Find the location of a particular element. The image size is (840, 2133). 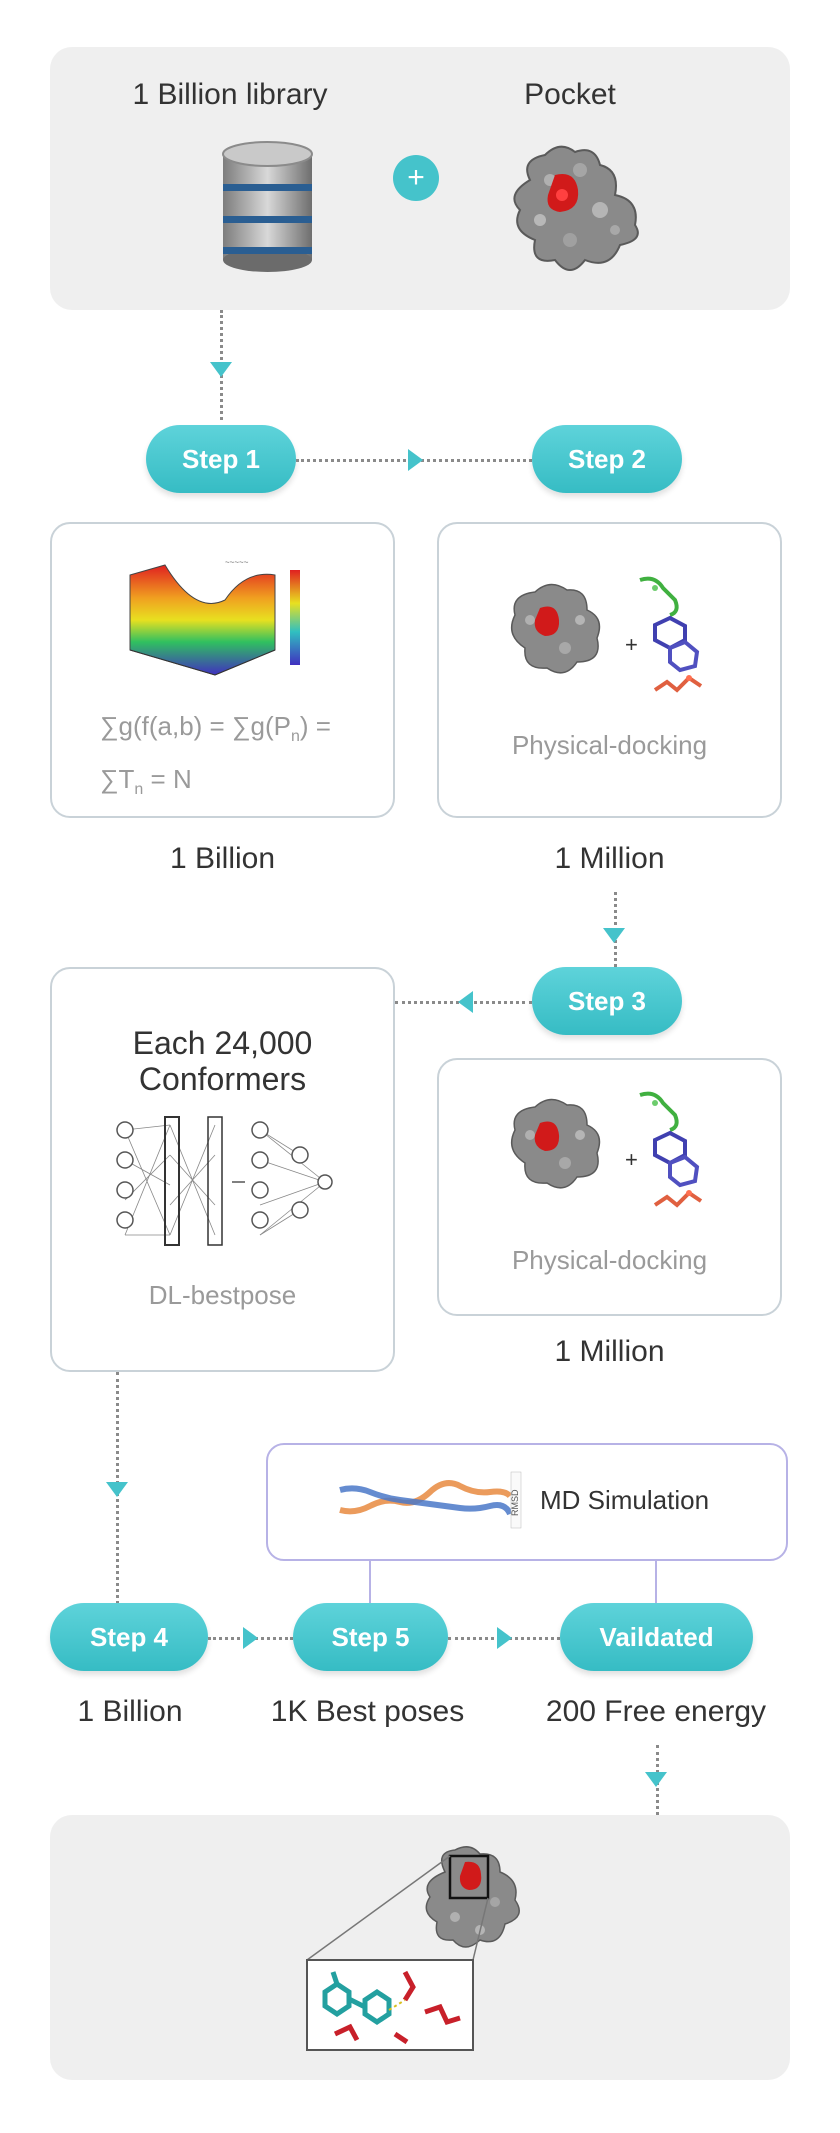

step2-card is located at coordinates (609, 670).